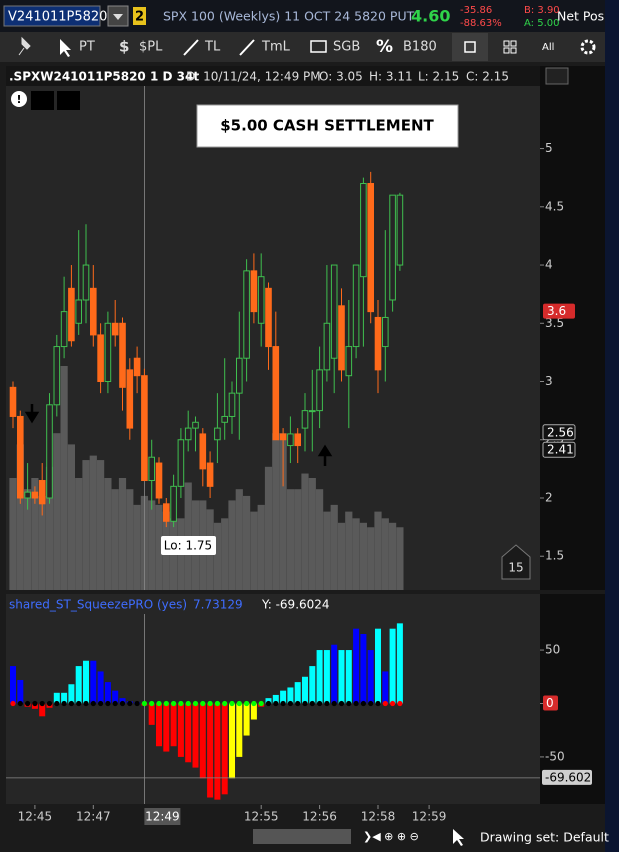 The image size is (619, 852). What do you see at coordinates (470, 47) in the screenshot?
I see `active-tab` at bounding box center [470, 47].